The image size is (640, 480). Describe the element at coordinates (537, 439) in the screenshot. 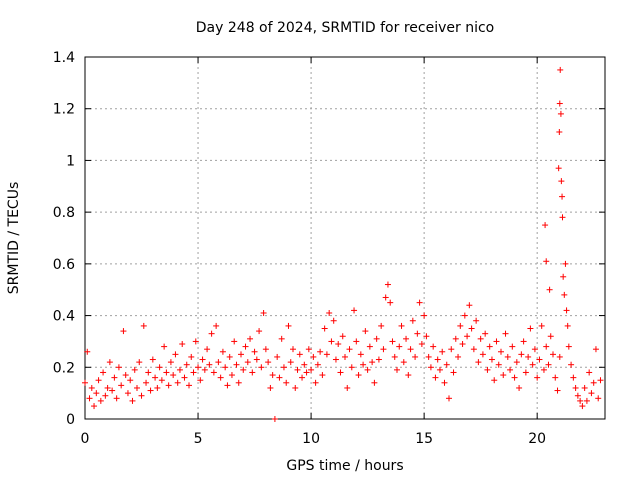

I see `x-tick-label: 20` at that location.